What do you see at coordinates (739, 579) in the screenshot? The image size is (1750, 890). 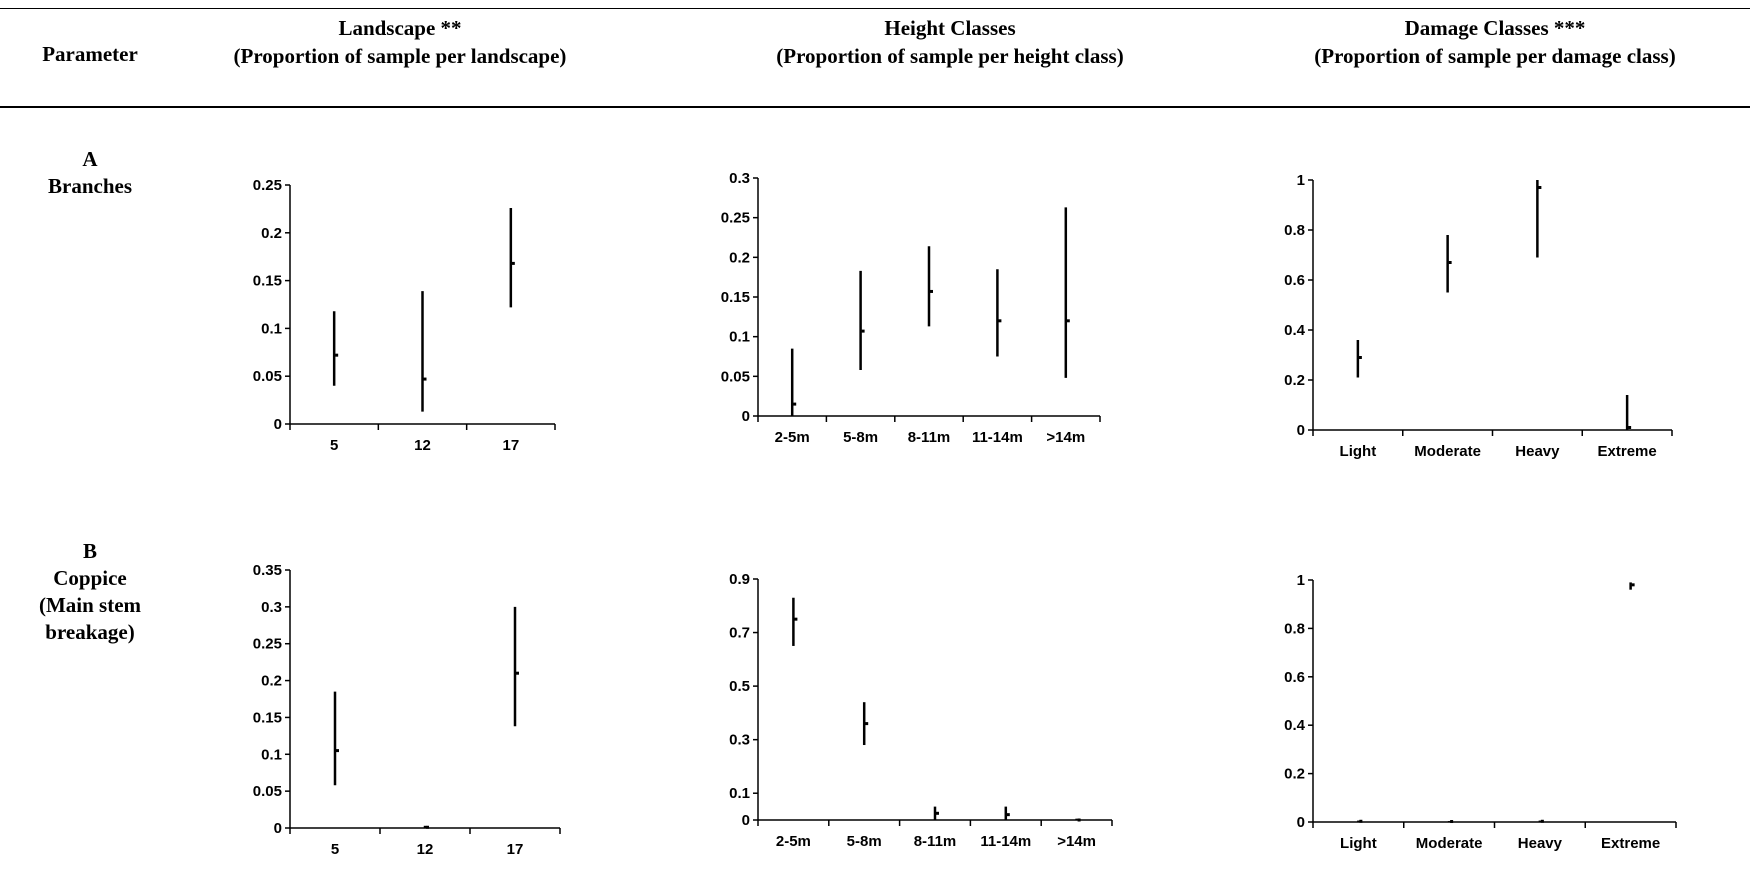 I see `y-tick-label: 0.9` at bounding box center [739, 579].